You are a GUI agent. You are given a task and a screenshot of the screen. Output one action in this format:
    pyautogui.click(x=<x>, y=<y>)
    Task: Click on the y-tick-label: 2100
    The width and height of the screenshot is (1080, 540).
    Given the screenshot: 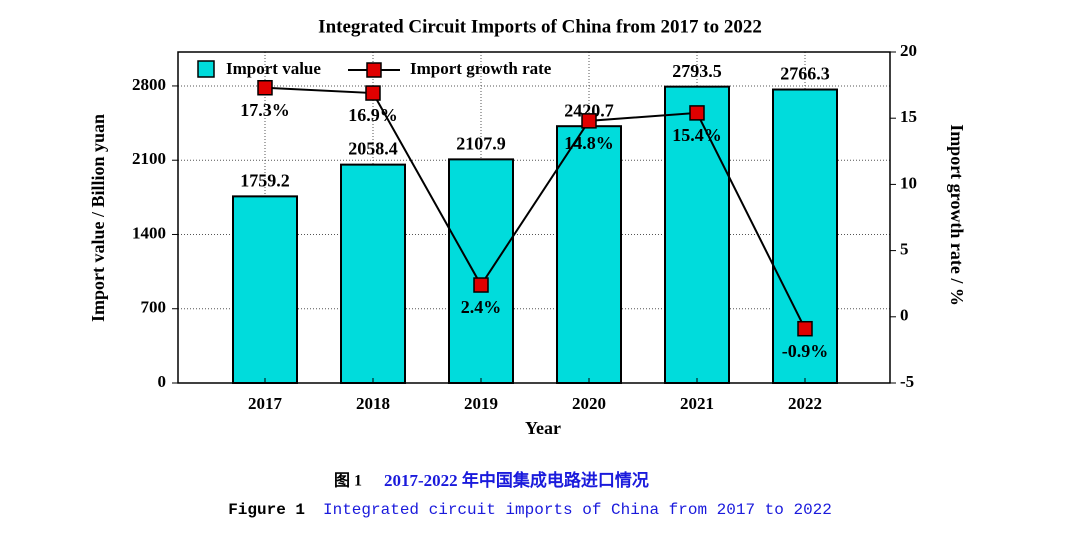 What is the action you would take?
    pyautogui.click(x=149, y=158)
    